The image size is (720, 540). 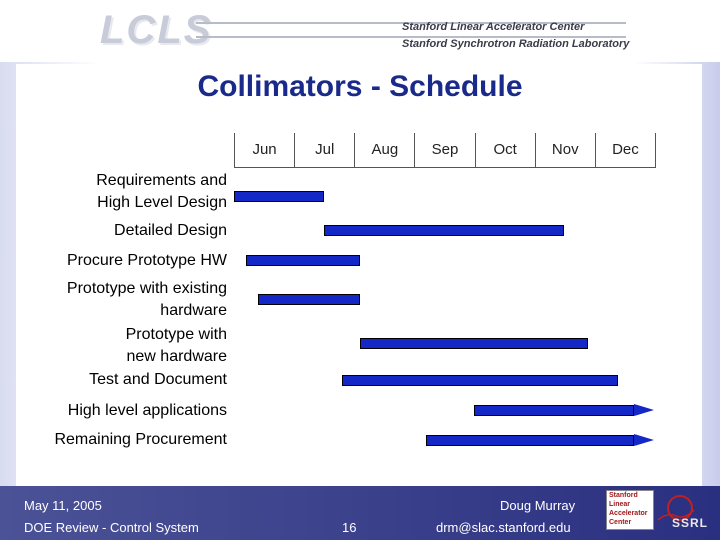 What do you see at coordinates (156, 30) in the screenshot?
I see `lcls-logo: LCLS` at bounding box center [156, 30].